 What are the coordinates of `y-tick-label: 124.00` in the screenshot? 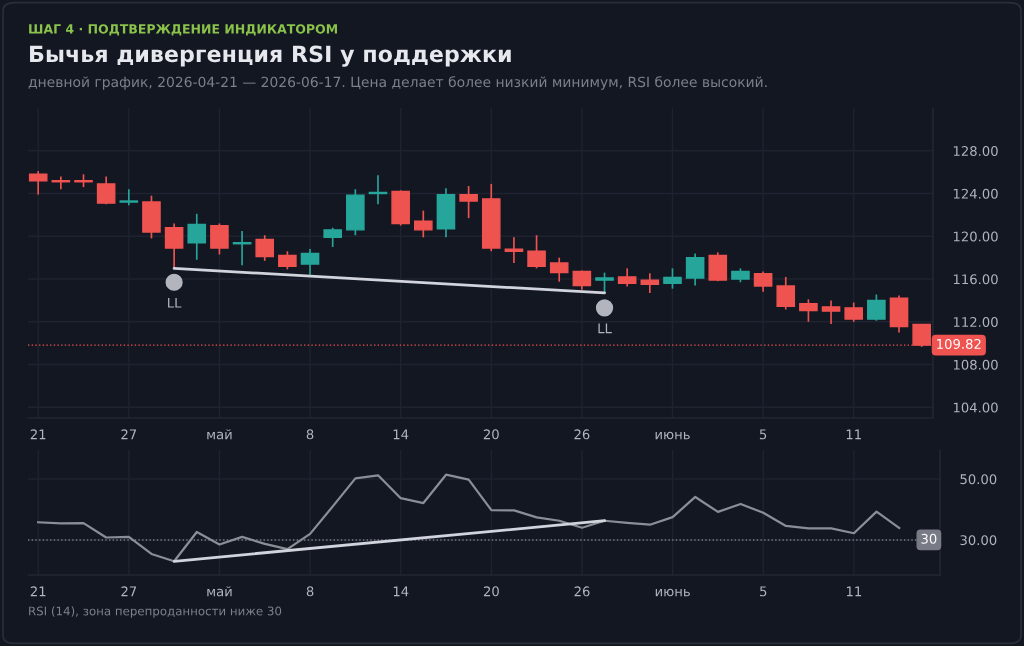 It's located at (975, 193).